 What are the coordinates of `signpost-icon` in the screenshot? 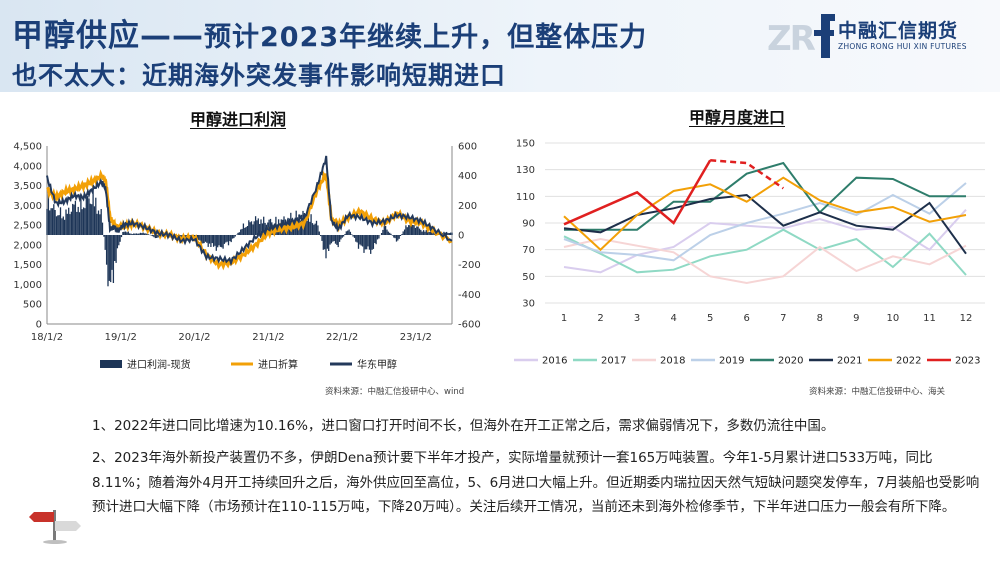 It's located at (55, 527).